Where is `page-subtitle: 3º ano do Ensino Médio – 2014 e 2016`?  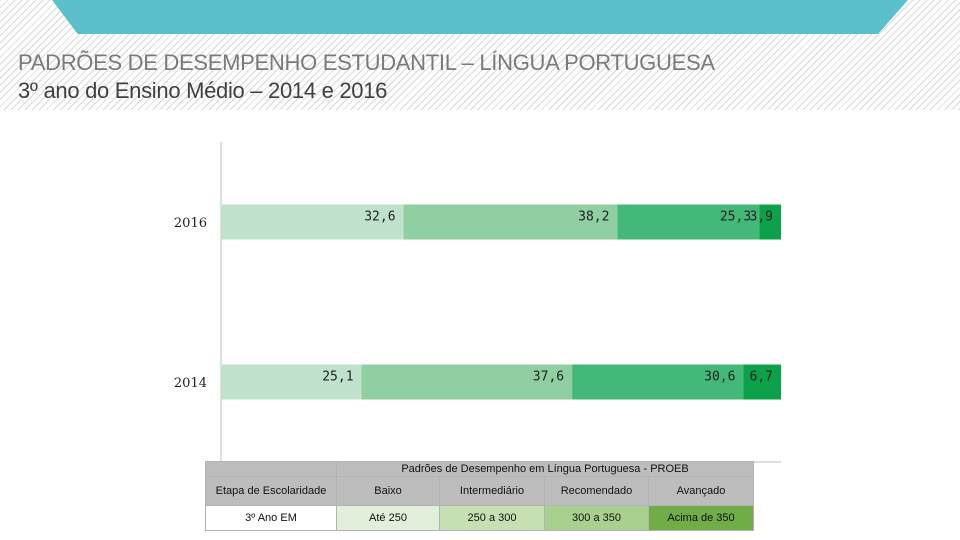
page-subtitle: 3º ano do Ensino Médio – 2014 e 2016 is located at coordinates (203, 90).